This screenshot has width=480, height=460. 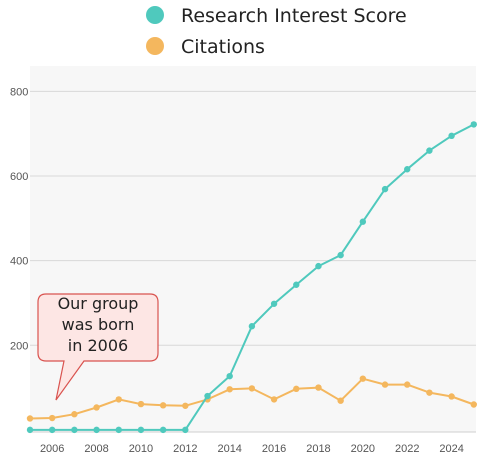 What do you see at coordinates (252, 449) in the screenshot?
I see `x-axis: 2006 2008 2010 2012 2014 2016 2018 2020 2022 2024` at bounding box center [252, 449].